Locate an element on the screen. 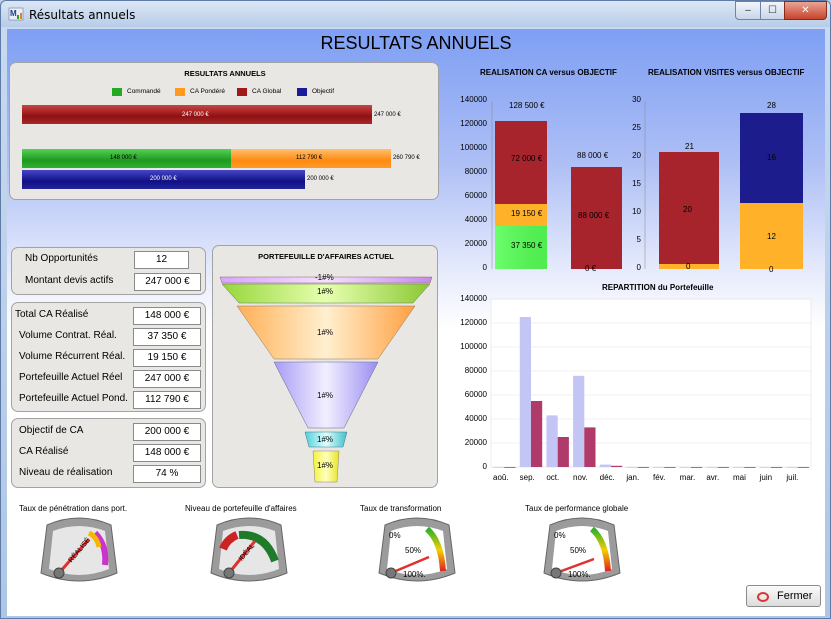 This screenshot has width=831, height=619. portefeuille-pond-value: 112 790 € is located at coordinates (167, 400).